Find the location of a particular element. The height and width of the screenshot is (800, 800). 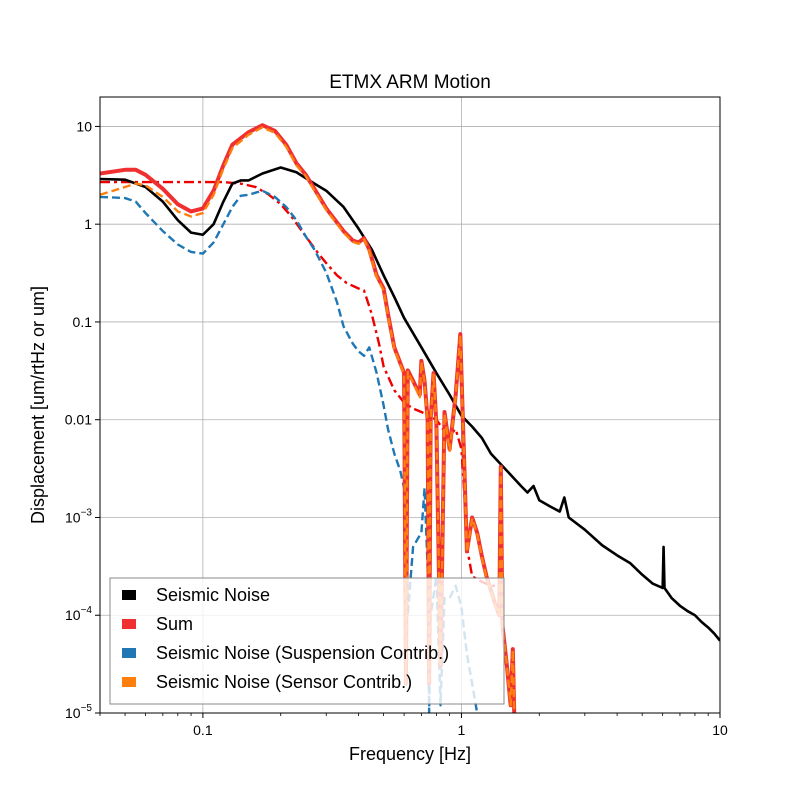

y-tick-label-5: 1 is located at coordinates (88, 224).